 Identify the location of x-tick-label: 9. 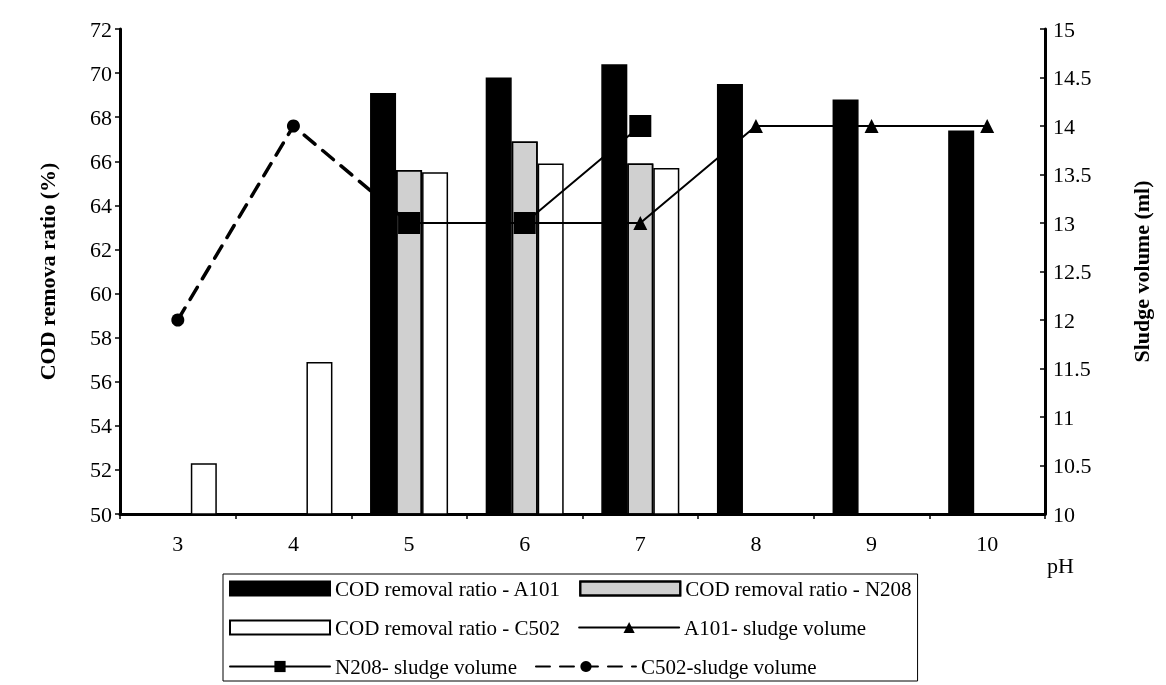
(872, 543).